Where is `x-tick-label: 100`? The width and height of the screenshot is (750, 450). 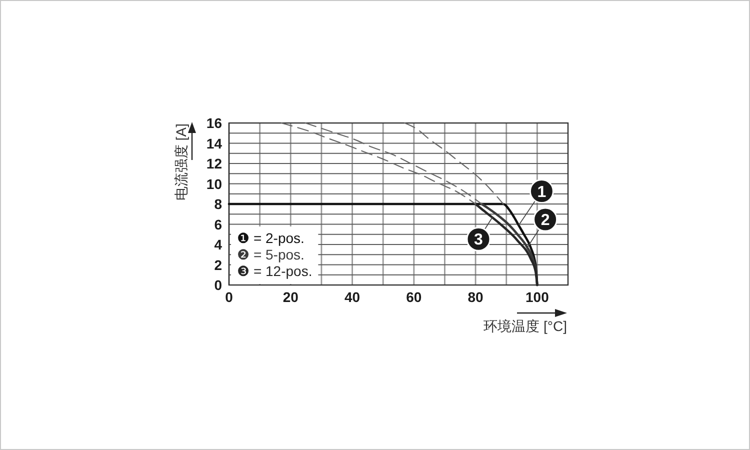 x-tick-label: 100 is located at coordinates (538, 297).